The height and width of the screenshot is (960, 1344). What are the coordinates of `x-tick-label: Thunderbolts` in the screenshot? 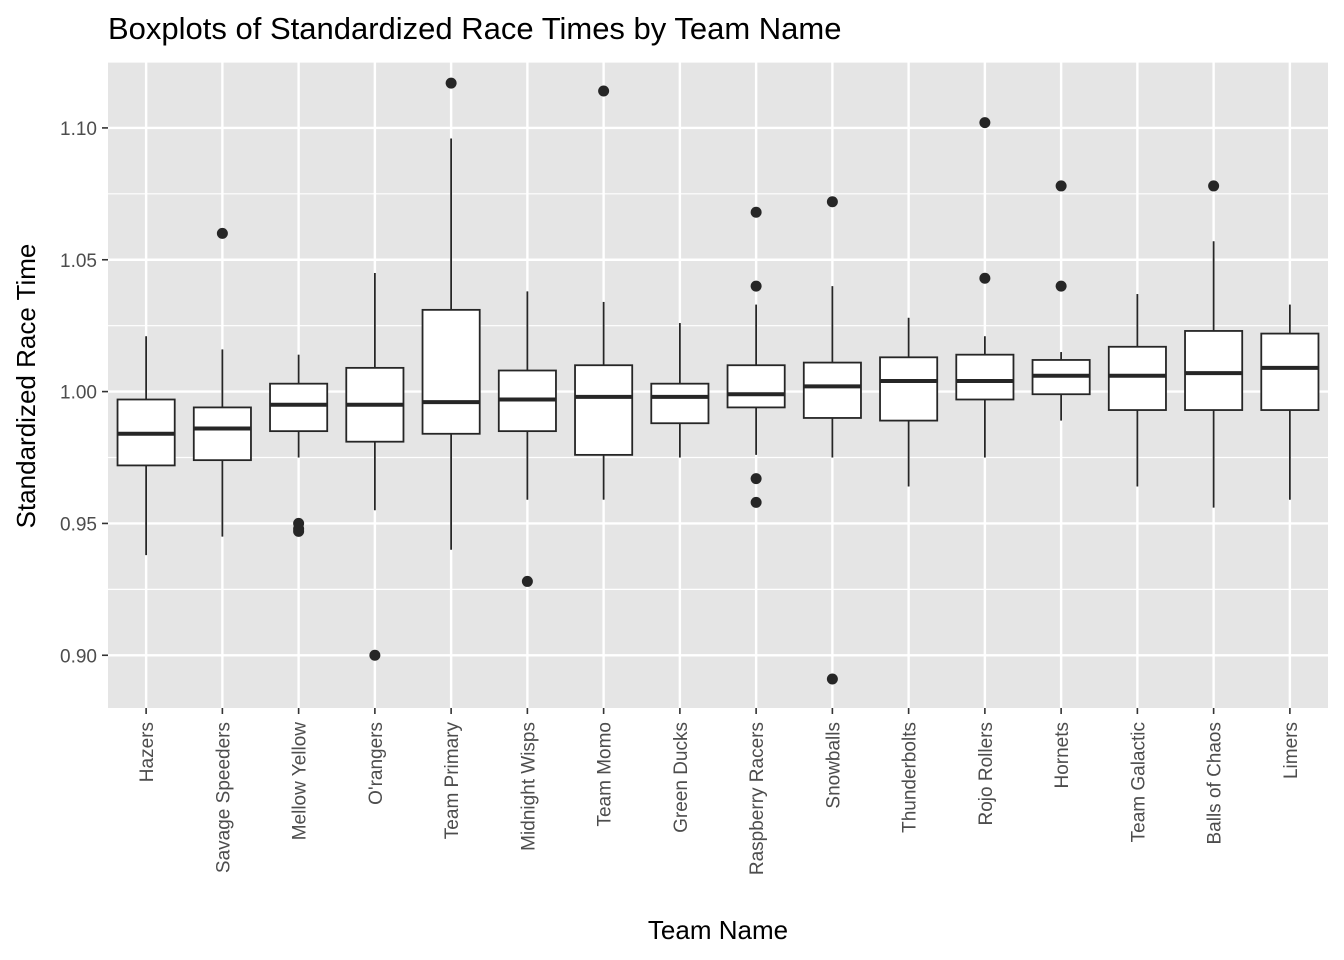 It's located at (910, 777).